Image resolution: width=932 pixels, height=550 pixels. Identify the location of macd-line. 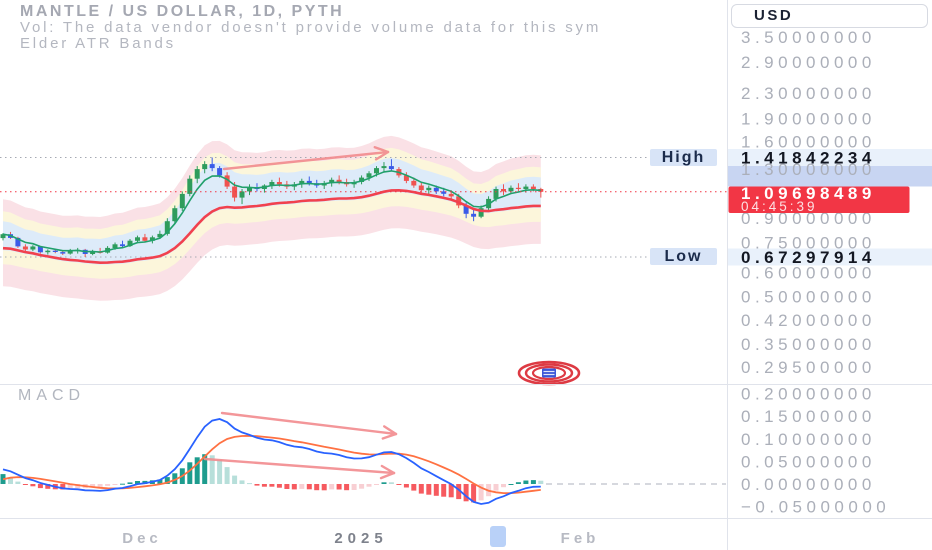
(271, 461).